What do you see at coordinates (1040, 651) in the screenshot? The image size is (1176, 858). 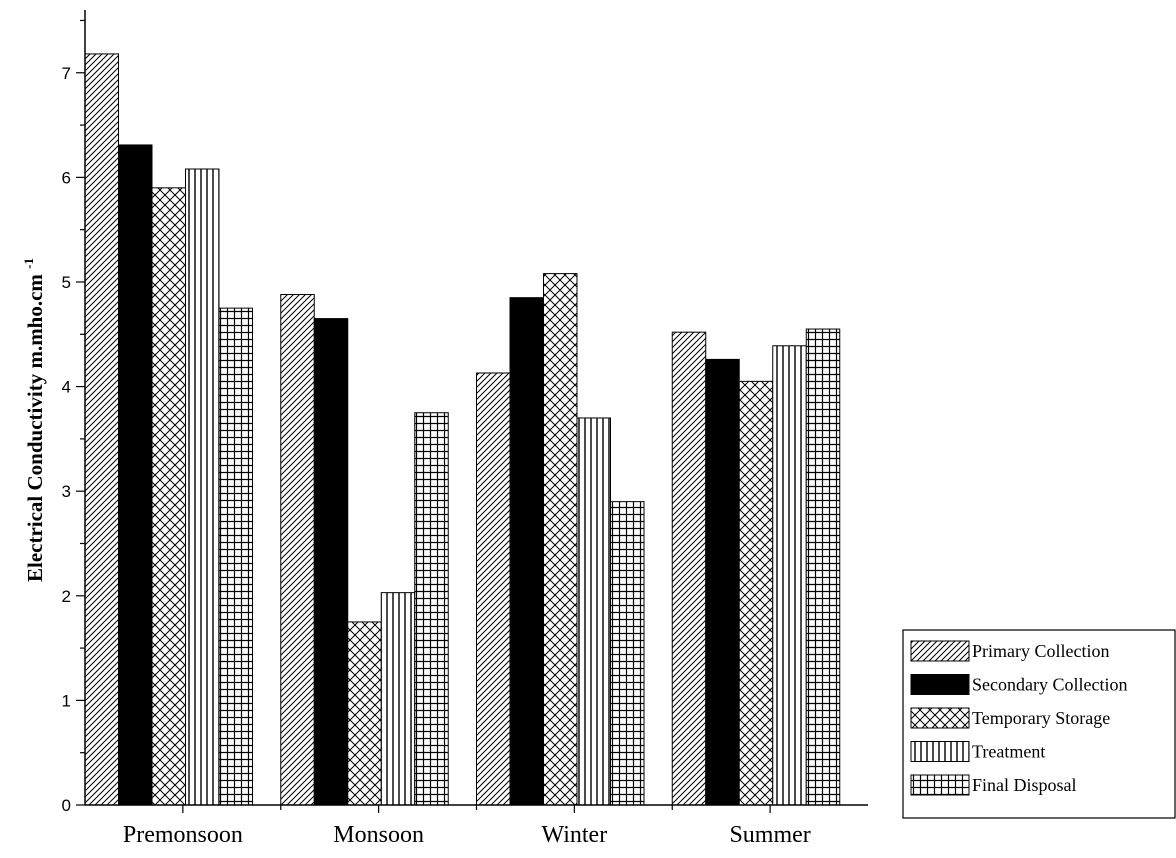 I see `legend-label-primary-collection: Primary Collection` at bounding box center [1040, 651].